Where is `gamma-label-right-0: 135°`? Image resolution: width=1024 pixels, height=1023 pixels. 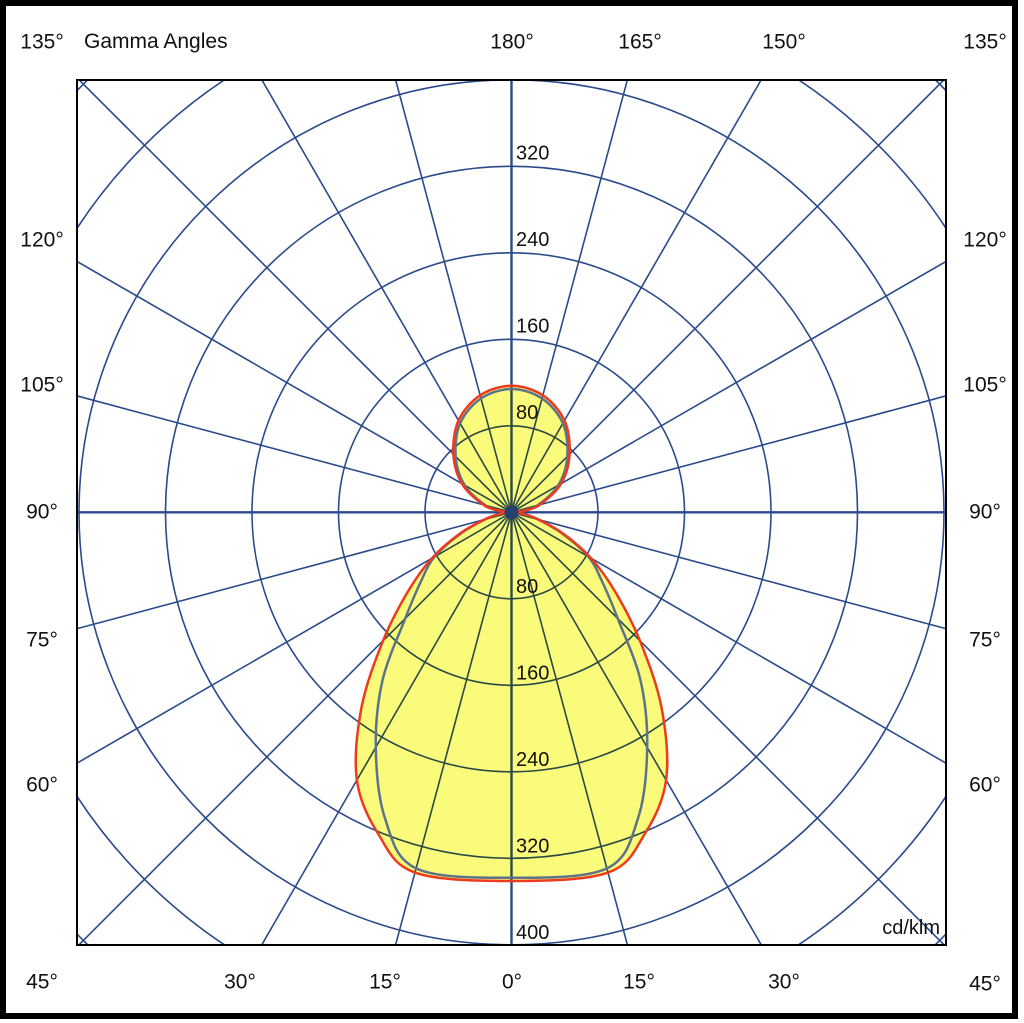
gamma-label-right-0: 135° is located at coordinates (984, 42).